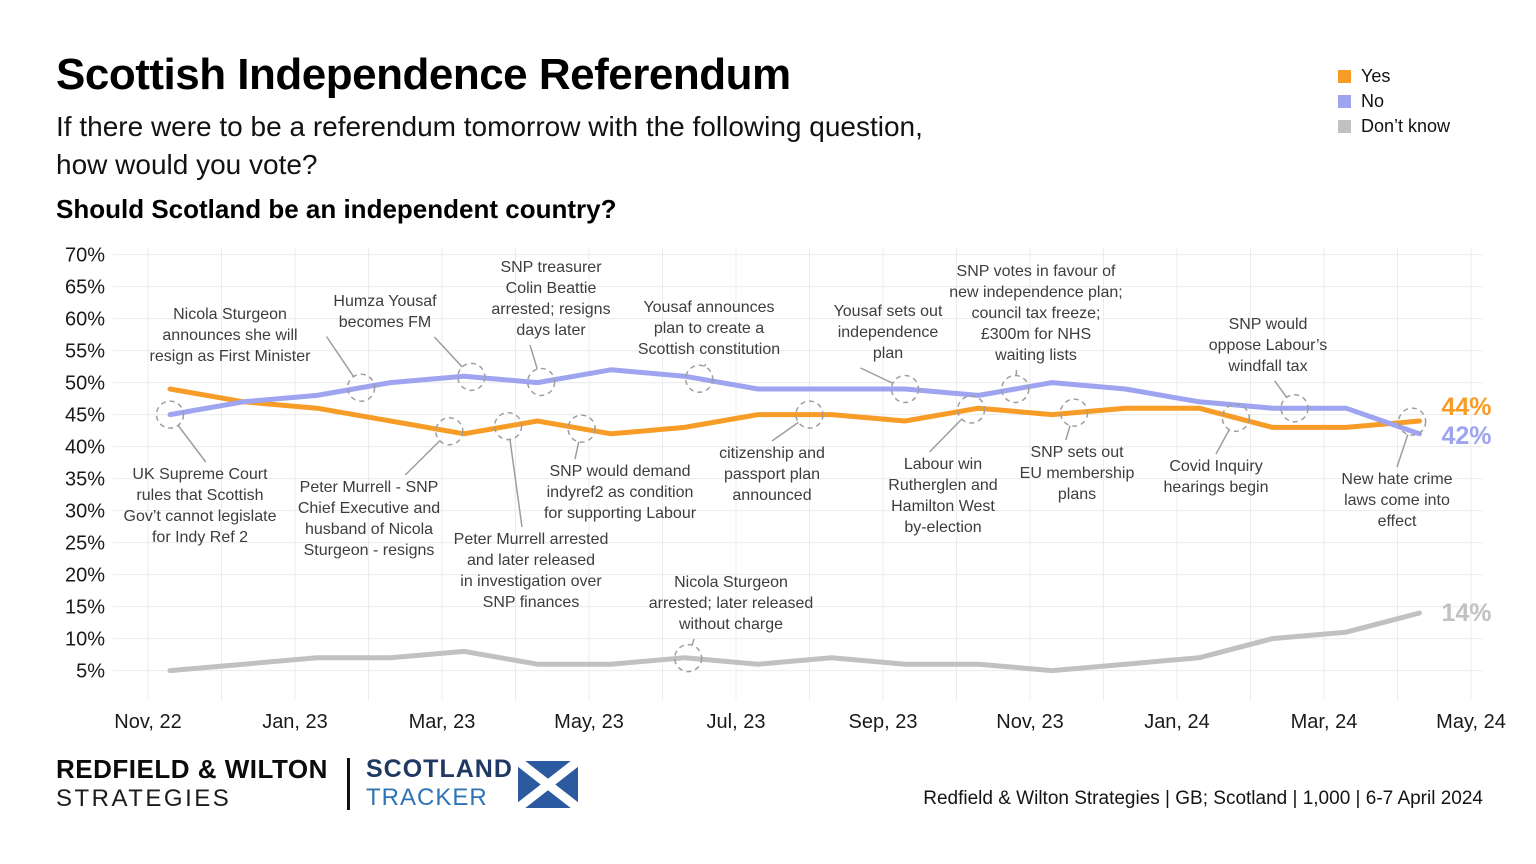 This screenshot has height=864, width=1536. I want to click on end-label-0: 44%, so click(1467, 407).